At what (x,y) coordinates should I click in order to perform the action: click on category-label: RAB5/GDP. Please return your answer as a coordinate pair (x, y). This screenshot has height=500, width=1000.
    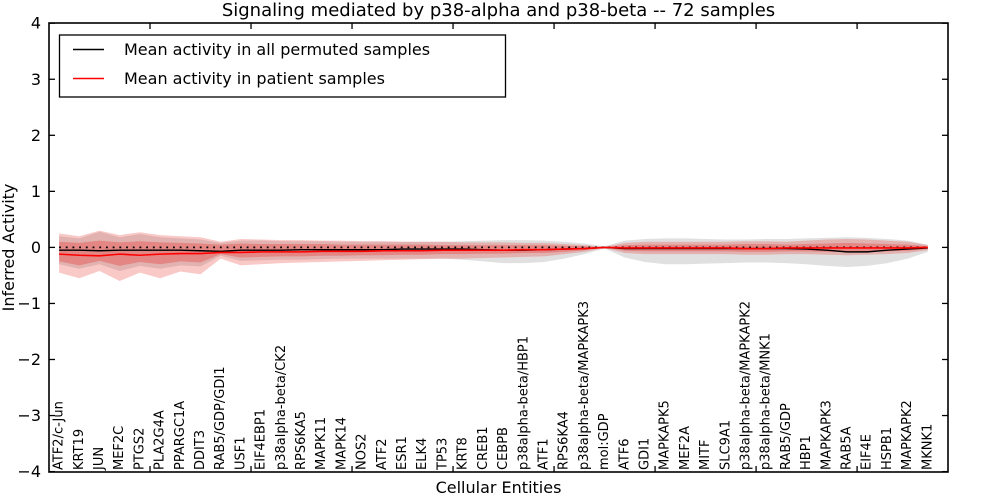
    Looking at the image, I should click on (786, 436).